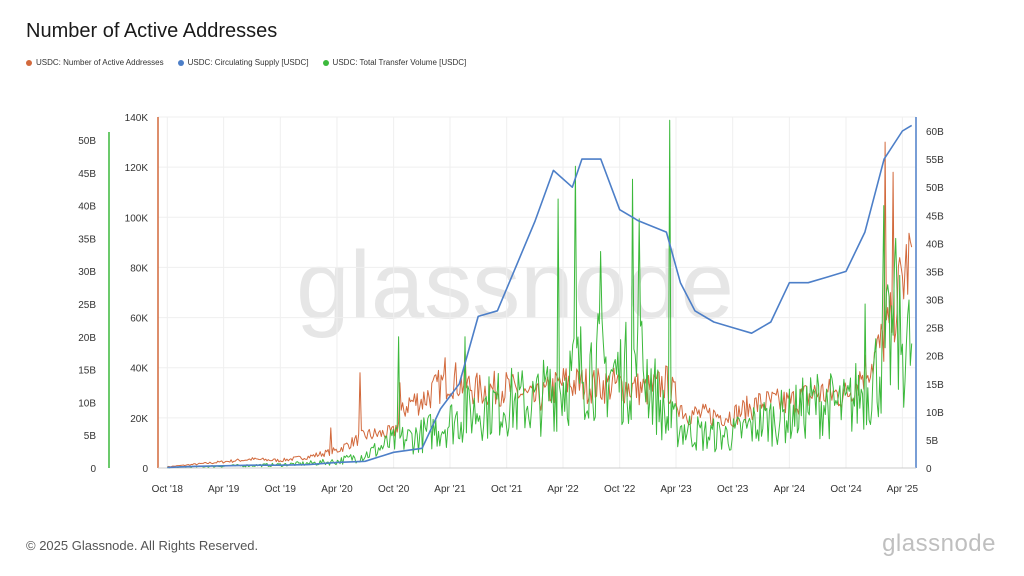 The width and height of the screenshot is (1024, 576). What do you see at coordinates (281, 489) in the screenshot?
I see `x-tick-label: Oct '19` at bounding box center [281, 489].